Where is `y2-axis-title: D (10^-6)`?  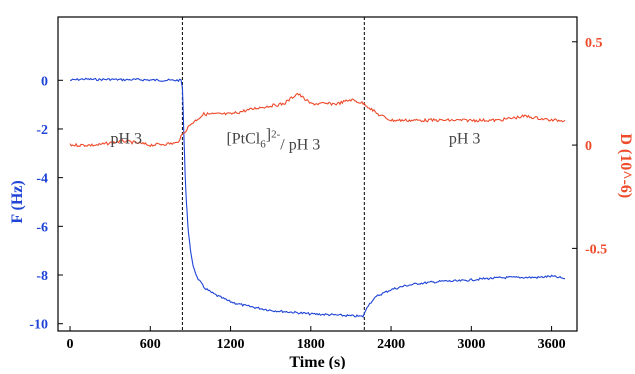
y2-axis-title: D (10^-6) is located at coordinates (625, 165).